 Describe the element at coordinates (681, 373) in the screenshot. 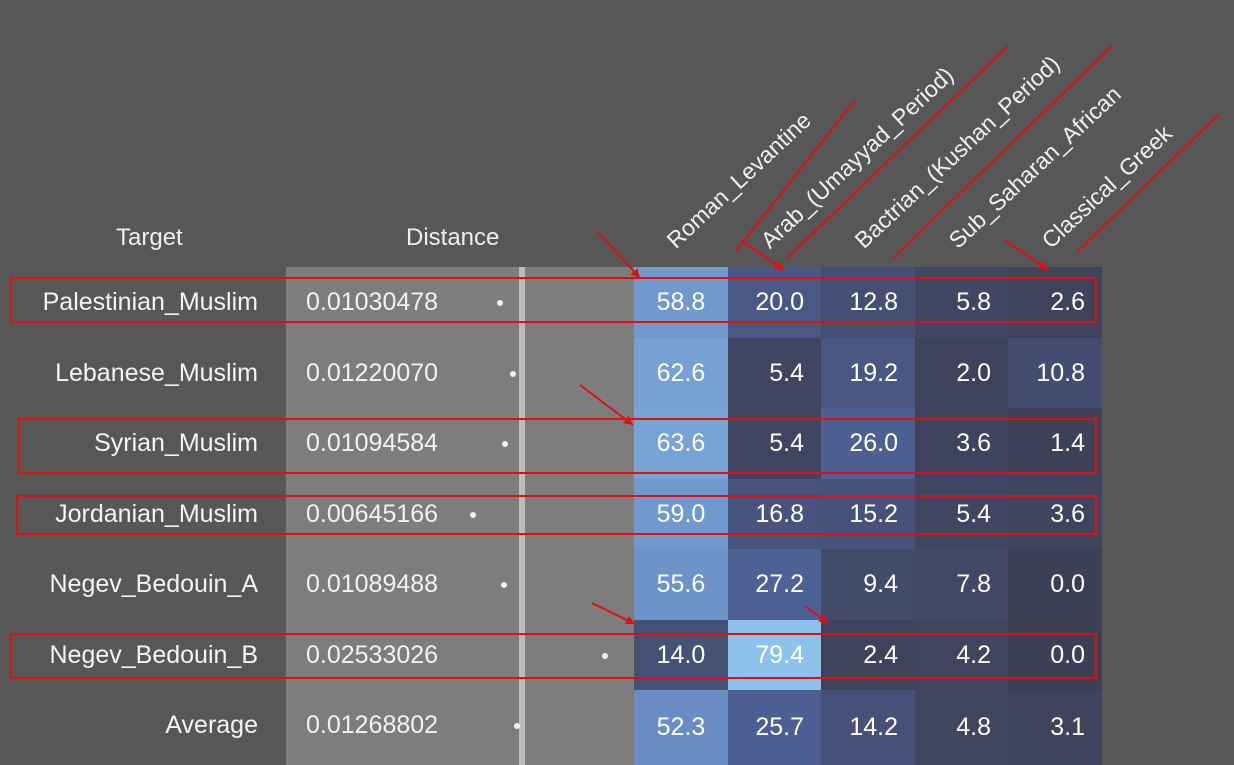

I see `heatmap-cell: 62.6` at that location.